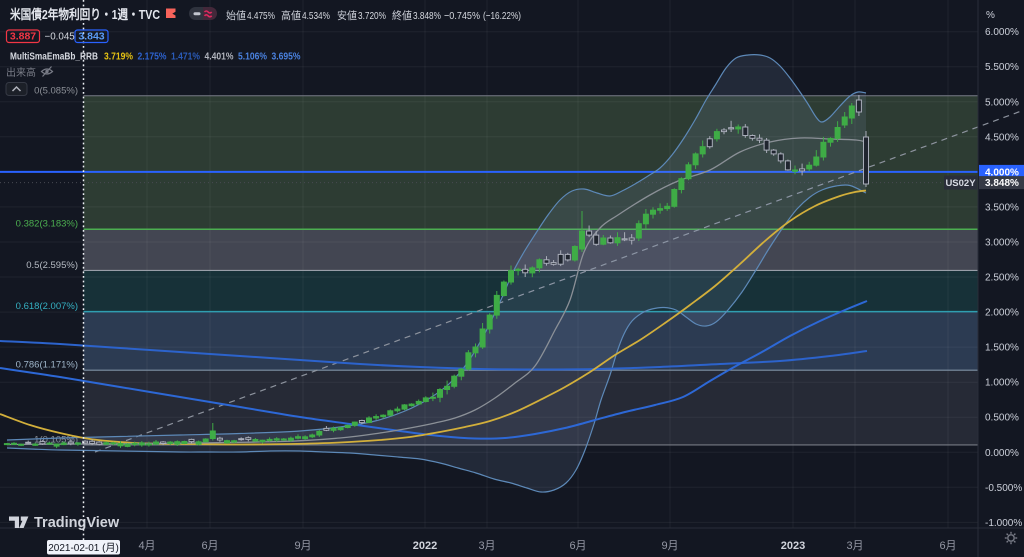 This screenshot has height=557, width=1024. Describe the element at coordinates (347, 15) in the screenshot. I see `svg-text: 安値` at that location.